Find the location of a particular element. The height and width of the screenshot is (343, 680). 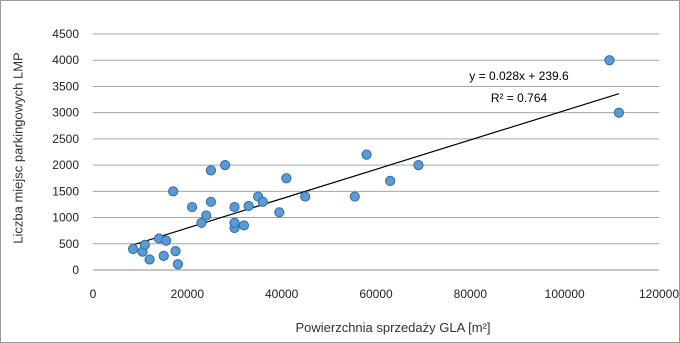

y-tick-label: 1500 is located at coordinates (65, 191).